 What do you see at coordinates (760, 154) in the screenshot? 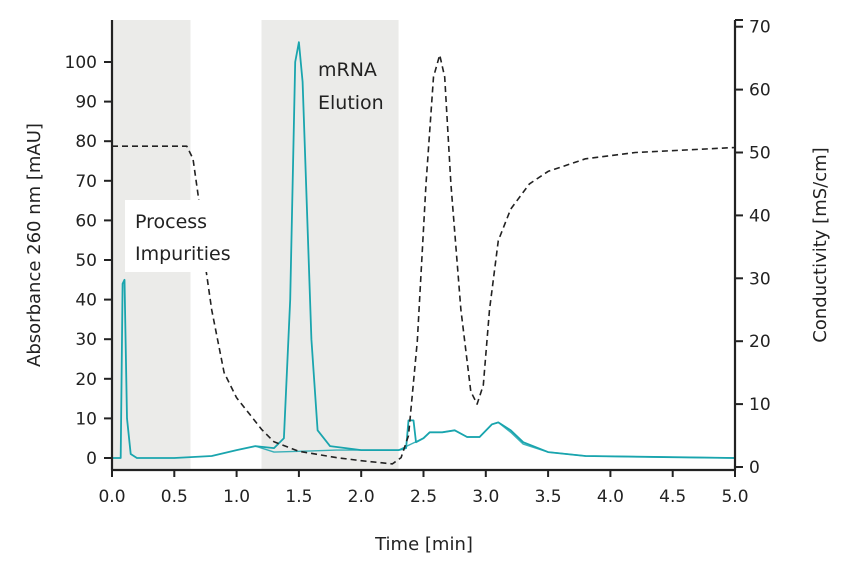
I see `y-right-tick-label: 50` at bounding box center [760, 154].